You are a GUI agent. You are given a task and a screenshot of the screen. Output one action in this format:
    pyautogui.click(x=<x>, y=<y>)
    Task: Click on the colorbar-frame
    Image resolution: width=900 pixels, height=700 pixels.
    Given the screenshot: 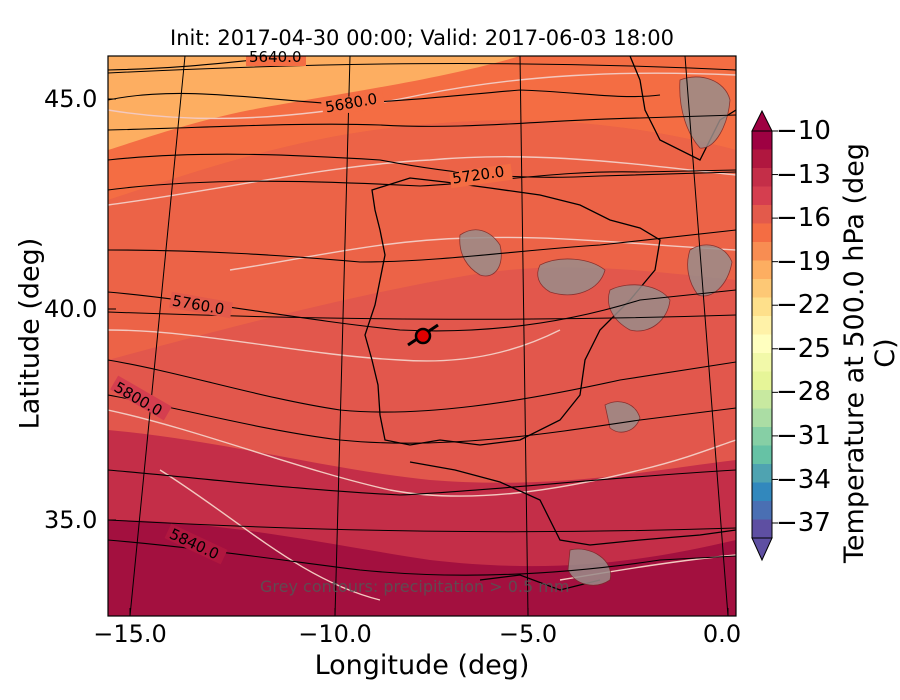 What is the action you would take?
    pyautogui.click(x=762, y=334)
    